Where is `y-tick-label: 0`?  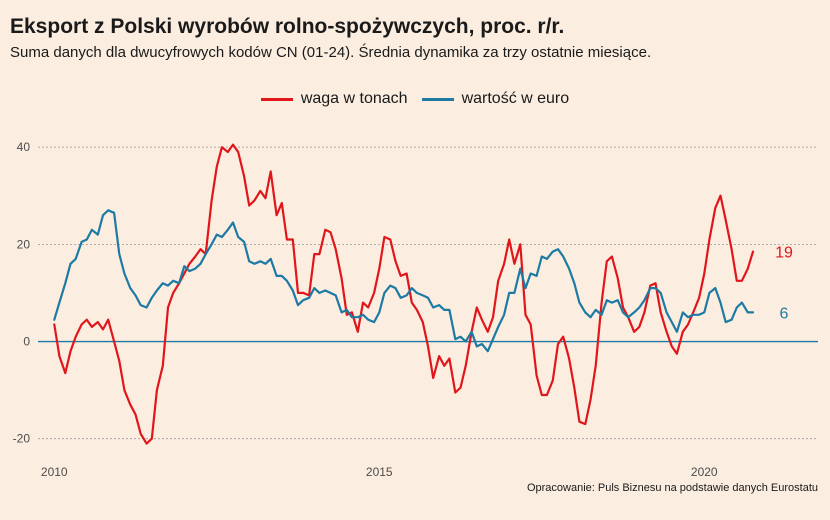
y-tick-label: 0 is located at coordinates (26, 342).